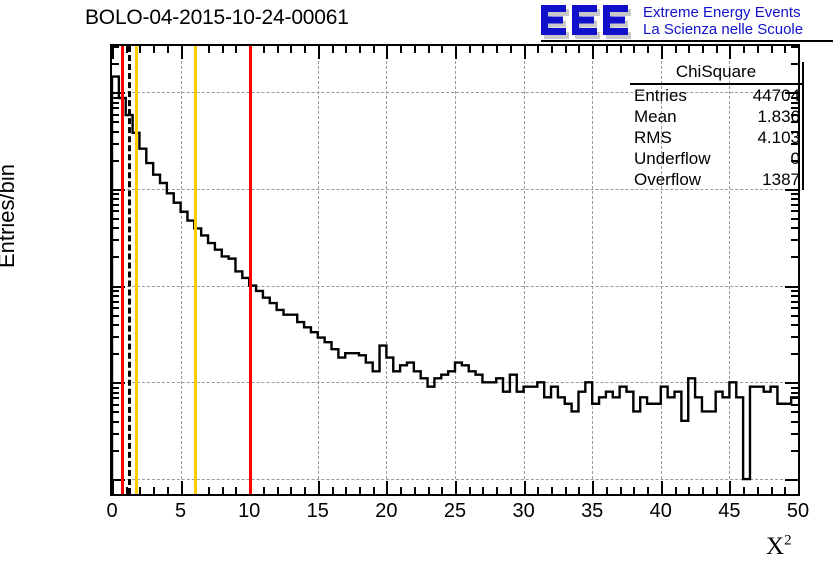 Image resolution: width=836 pixels, height=572 pixels. I want to click on stats-title: ChiSquare, so click(716, 73).